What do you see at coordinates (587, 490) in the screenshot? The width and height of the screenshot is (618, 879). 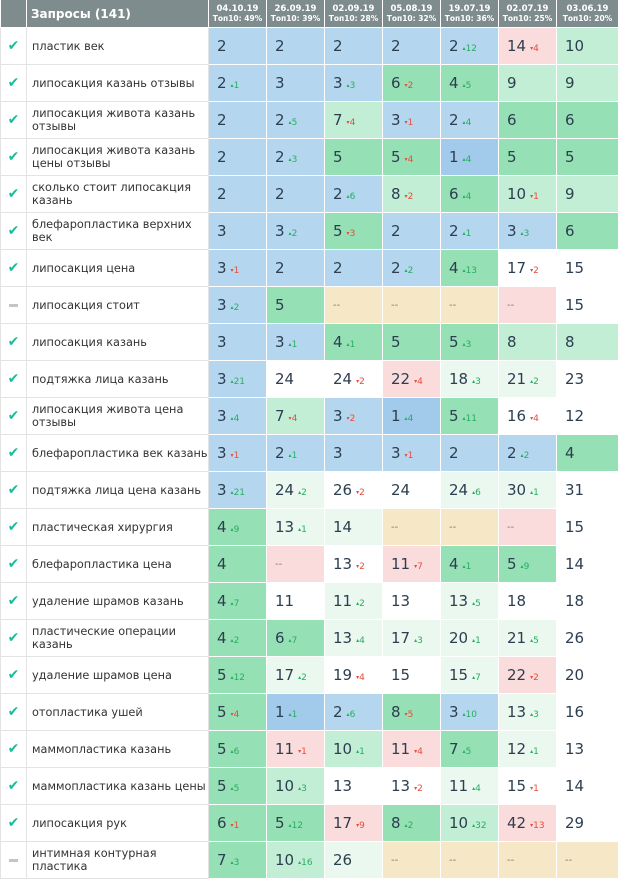 I see `position-cell: 31` at bounding box center [587, 490].